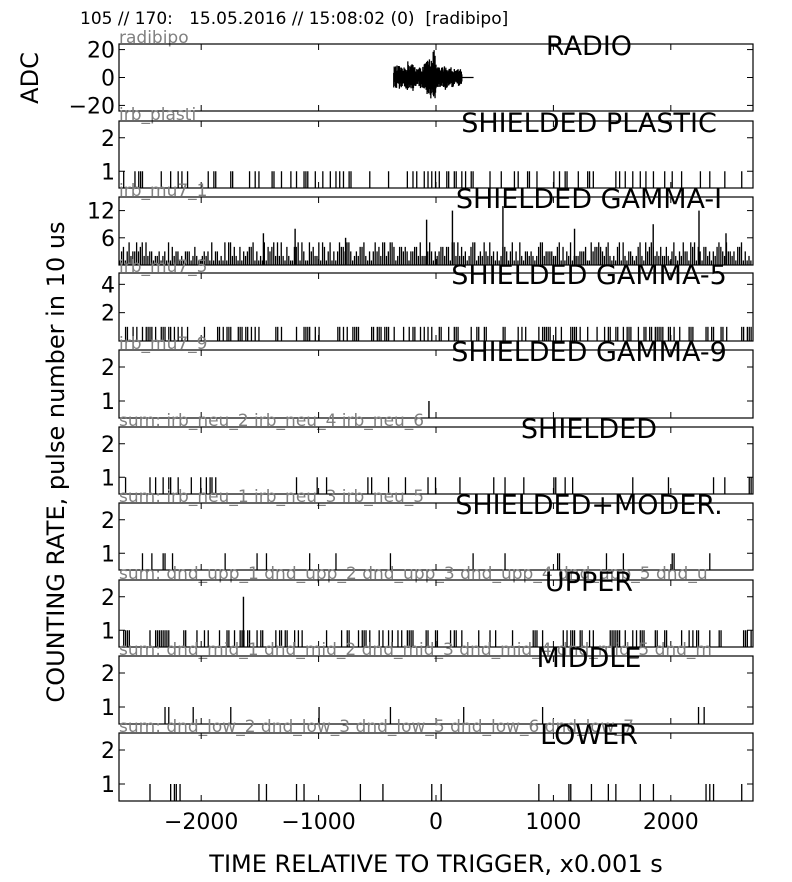 The image size is (792, 882). Describe the element at coordinates (163, 267) in the screenshot. I see `panel-4-source-label: irb_mu7_5` at that location.